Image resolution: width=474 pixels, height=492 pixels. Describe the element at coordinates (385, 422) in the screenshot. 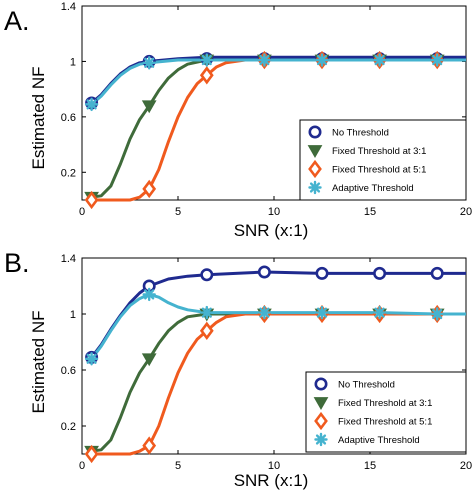

I see `panel-b-legend-label-2: Fixed Threshold at 5:1` at that location.